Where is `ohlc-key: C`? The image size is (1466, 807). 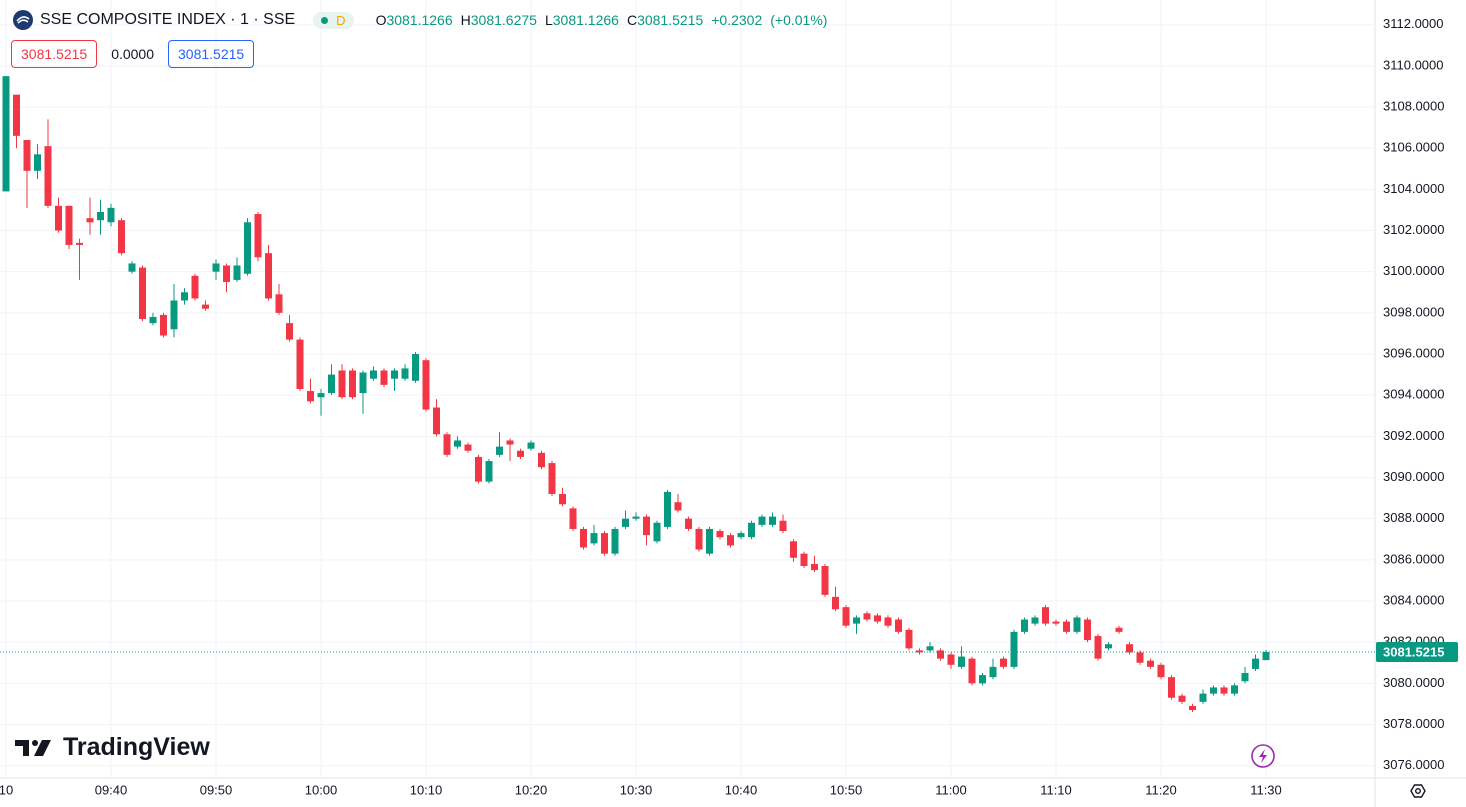 ohlc-key: C is located at coordinates (632, 20).